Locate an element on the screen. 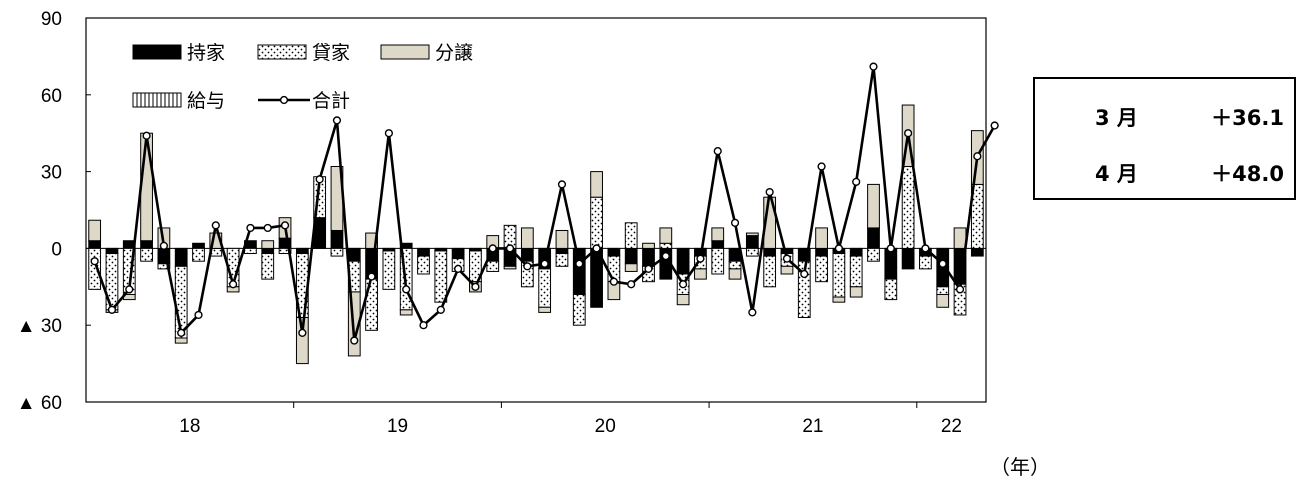 This screenshot has width=1309, height=484. y-tick-label: 0 is located at coordinates (56, 249).